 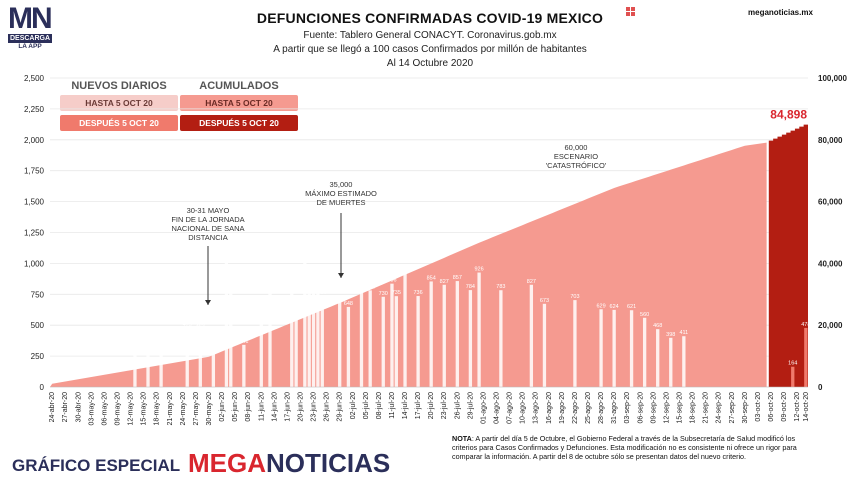 I want to click on daily-bar-label: 857, so click(x=457, y=278).